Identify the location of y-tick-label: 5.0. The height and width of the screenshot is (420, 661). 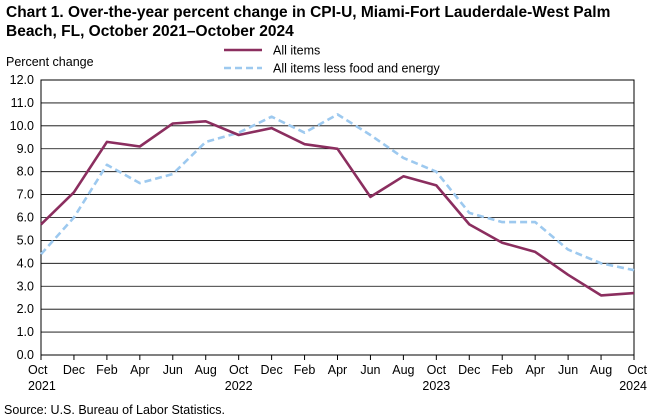
(25, 240).